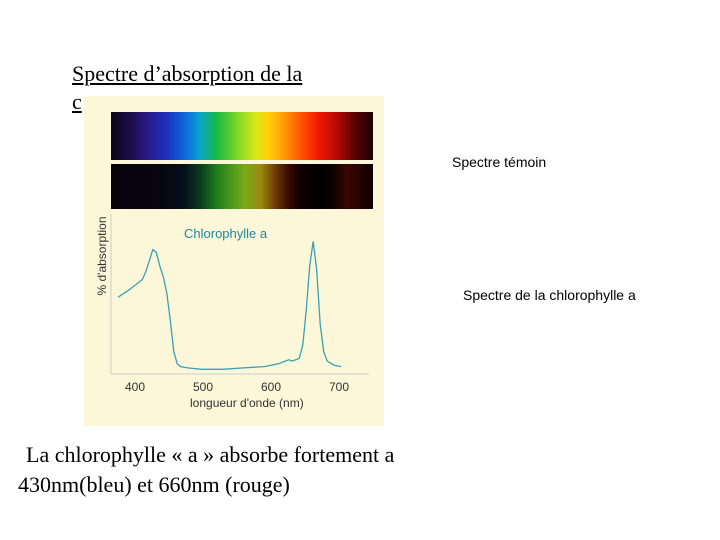 The height and width of the screenshot is (540, 720). Describe the element at coordinates (339, 387) in the screenshot. I see `x-tick-700: 700` at that location.